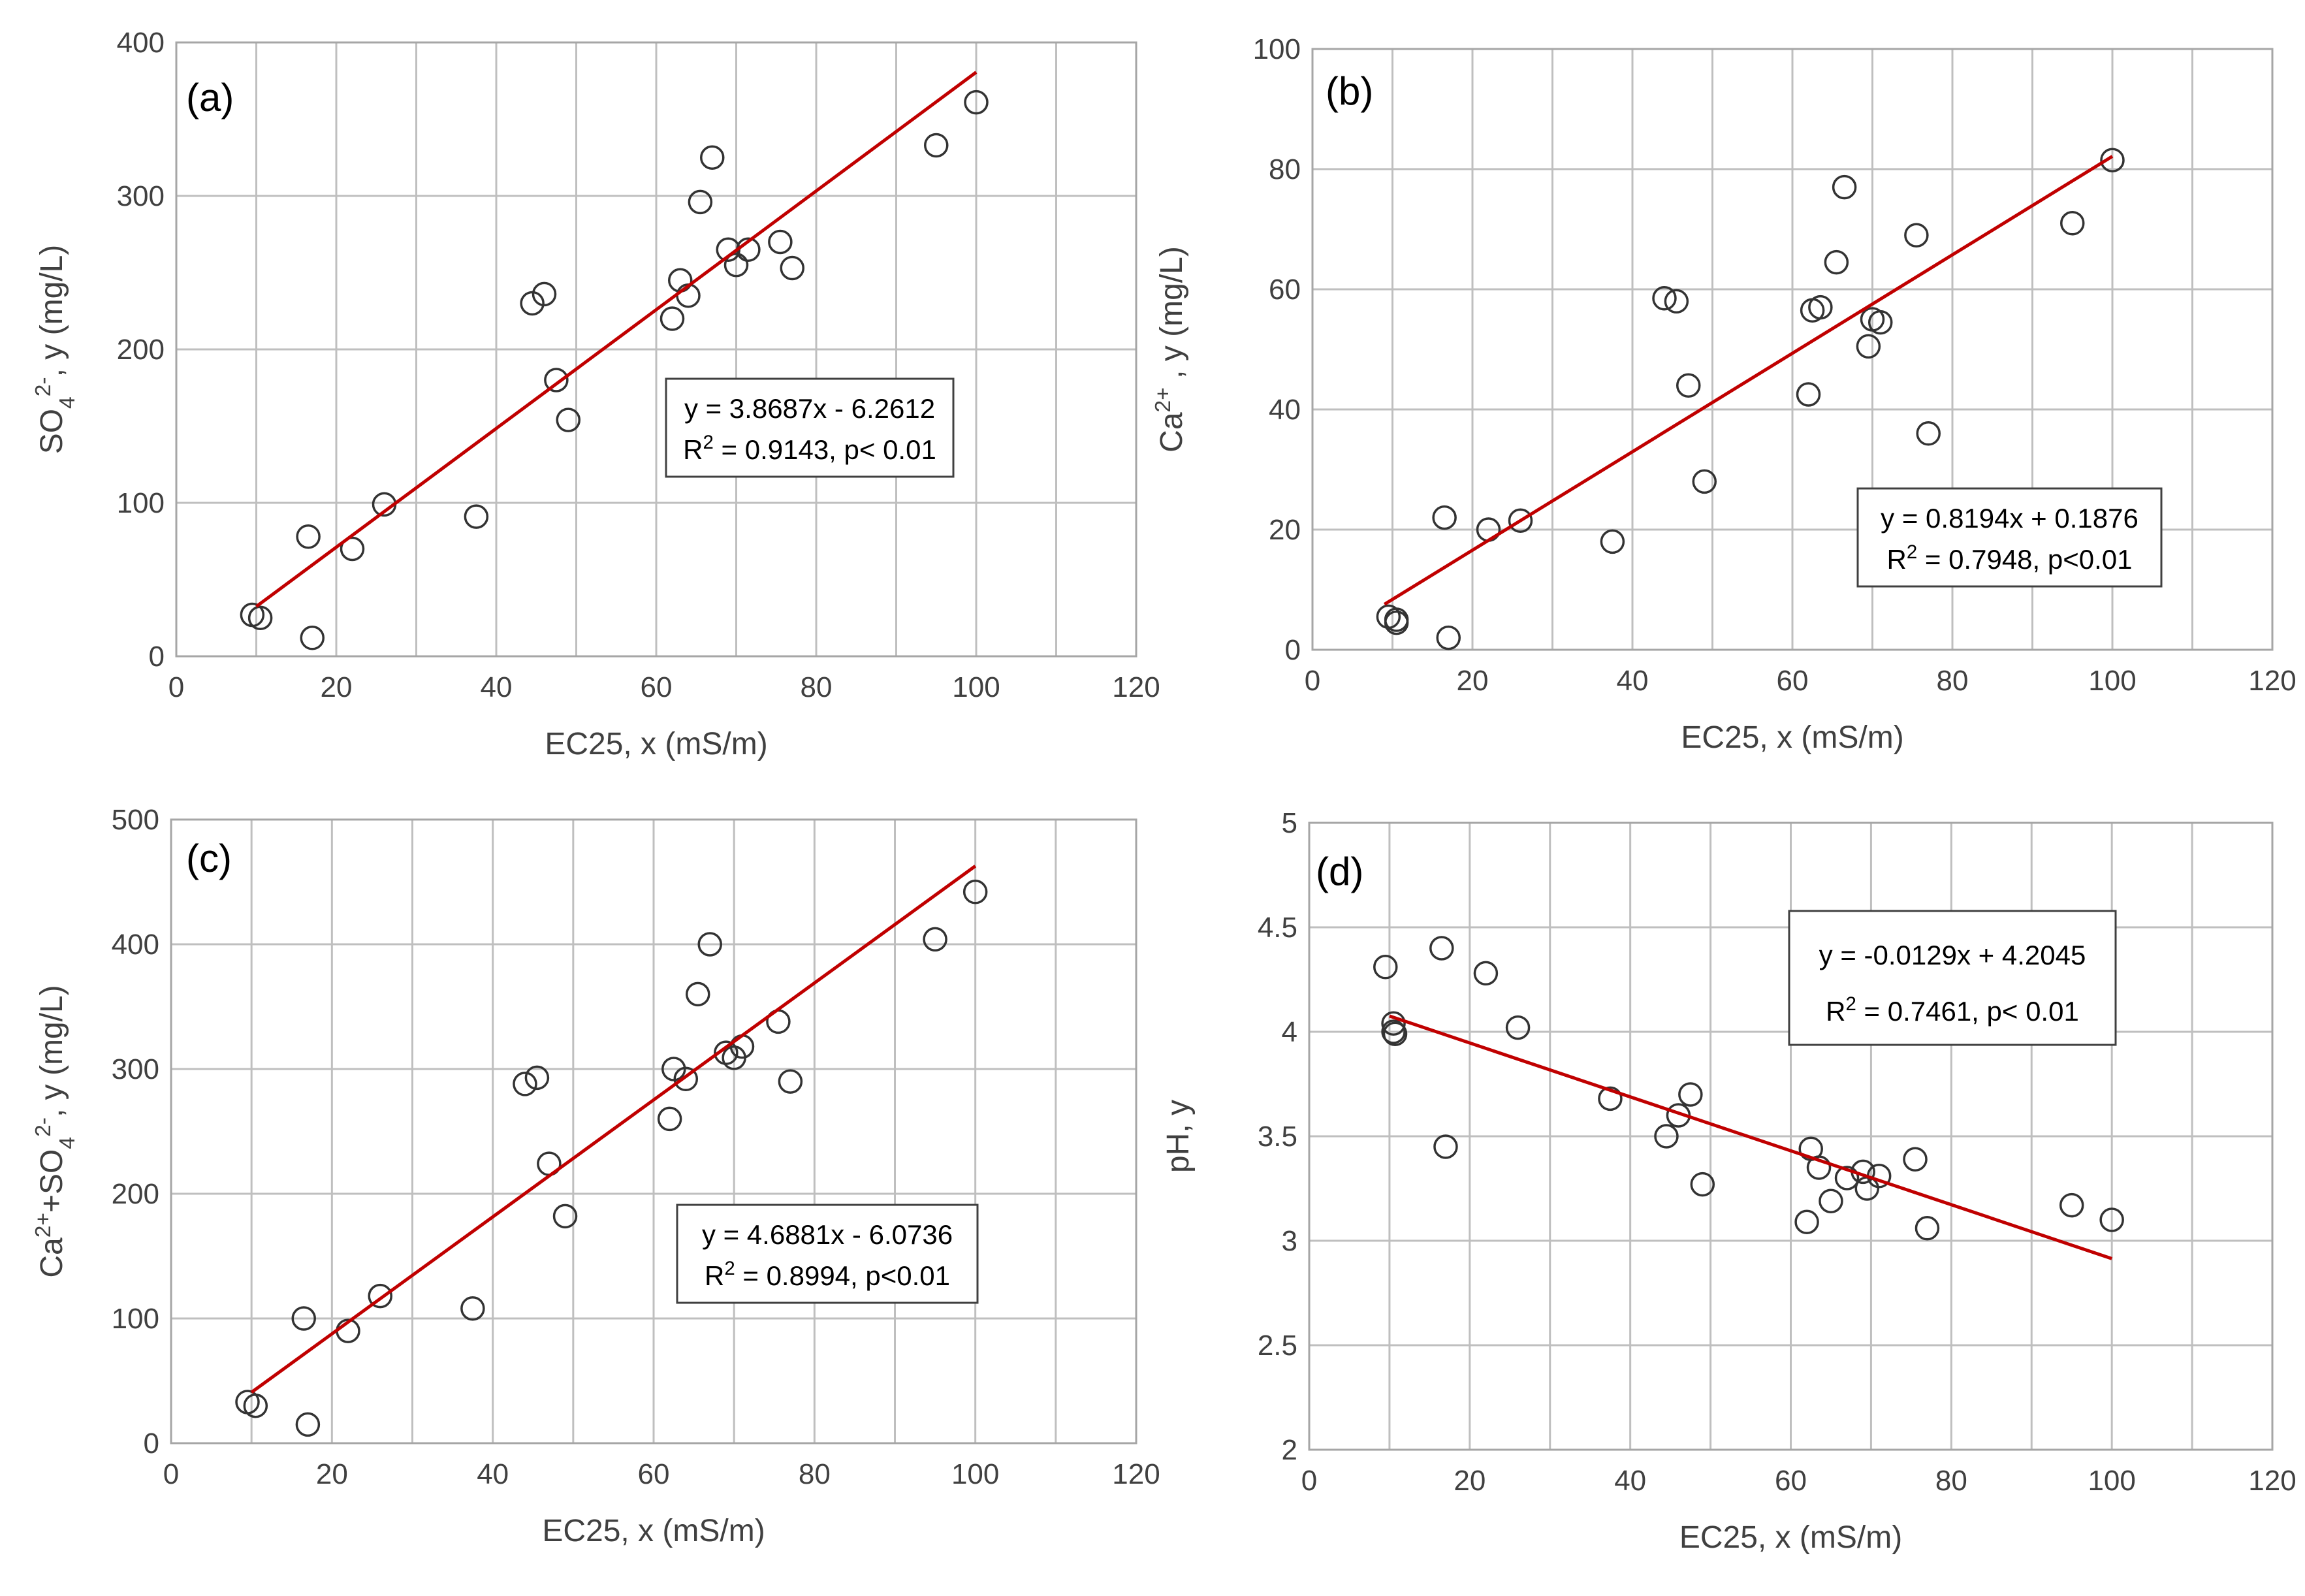 This screenshot has width=2305, height=1596. I want to click on y-tick-label: 60, so click(1285, 290).